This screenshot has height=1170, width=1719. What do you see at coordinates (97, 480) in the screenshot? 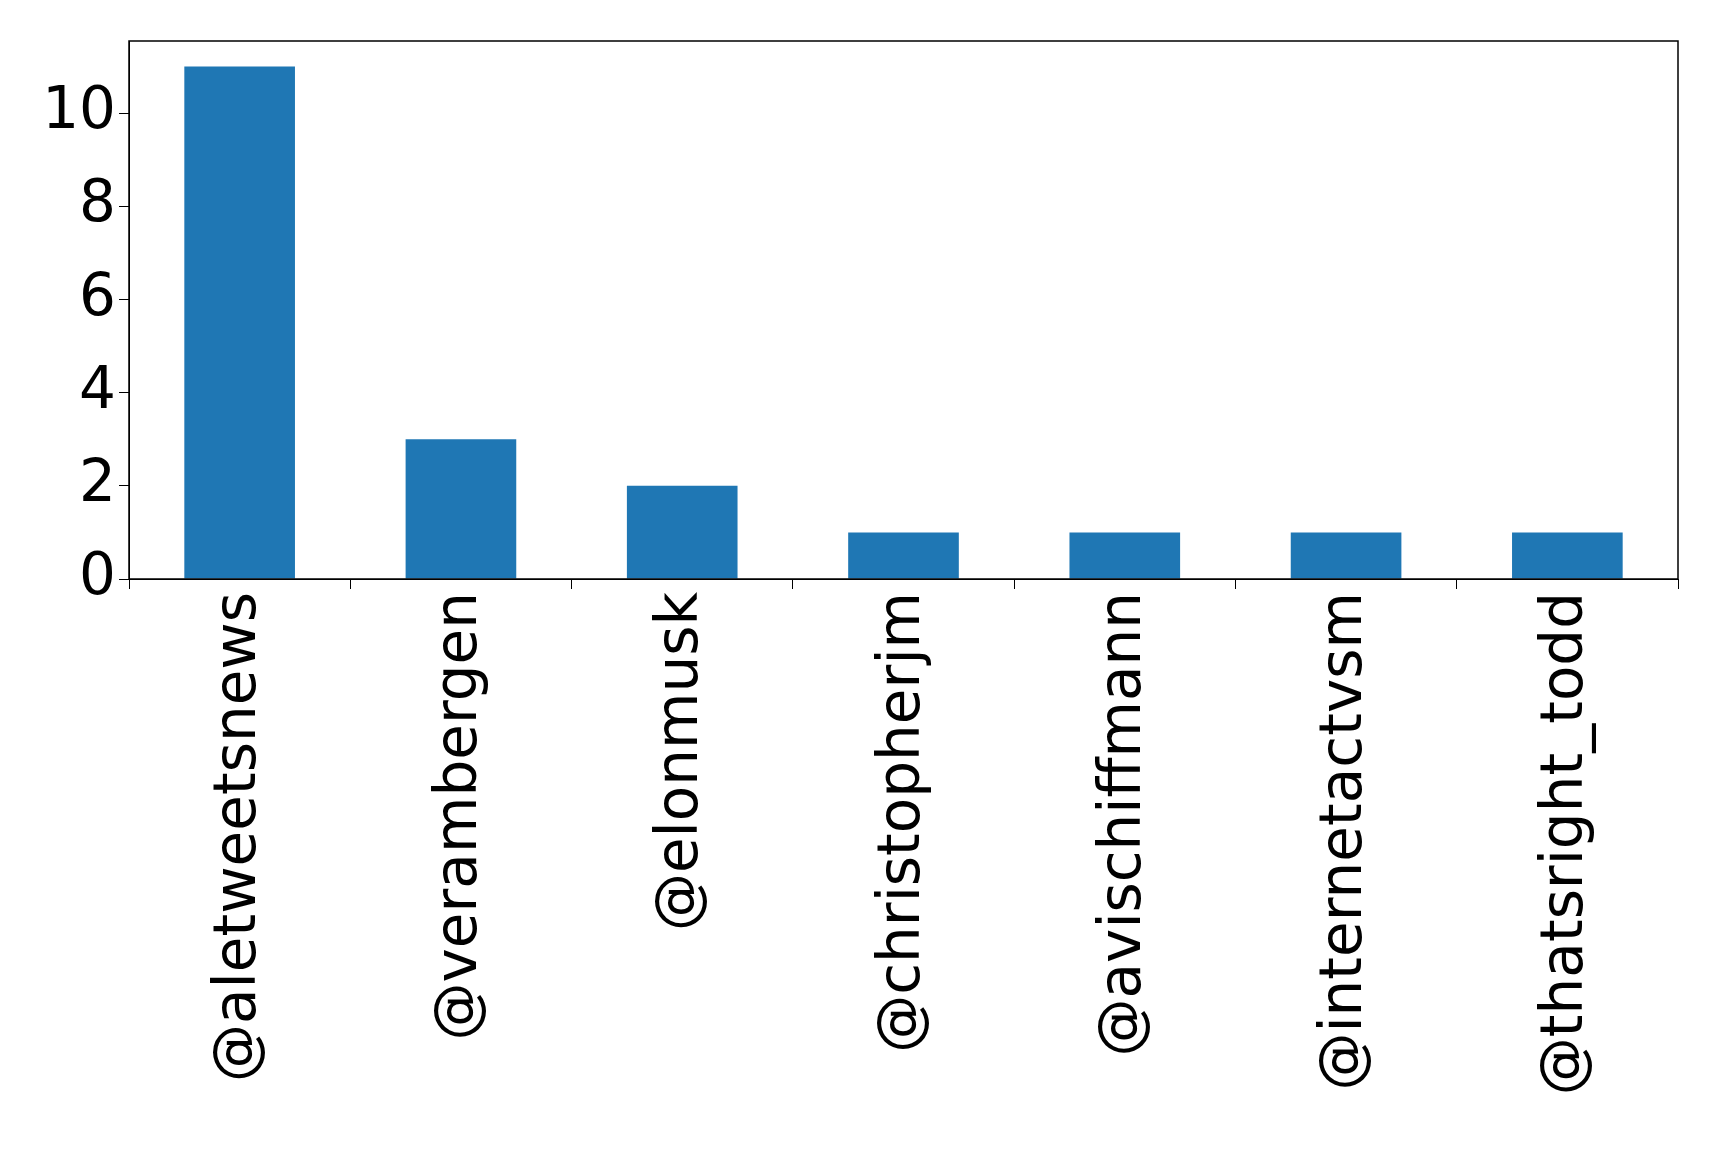
I see `y-tick-label: 2` at bounding box center [97, 480].